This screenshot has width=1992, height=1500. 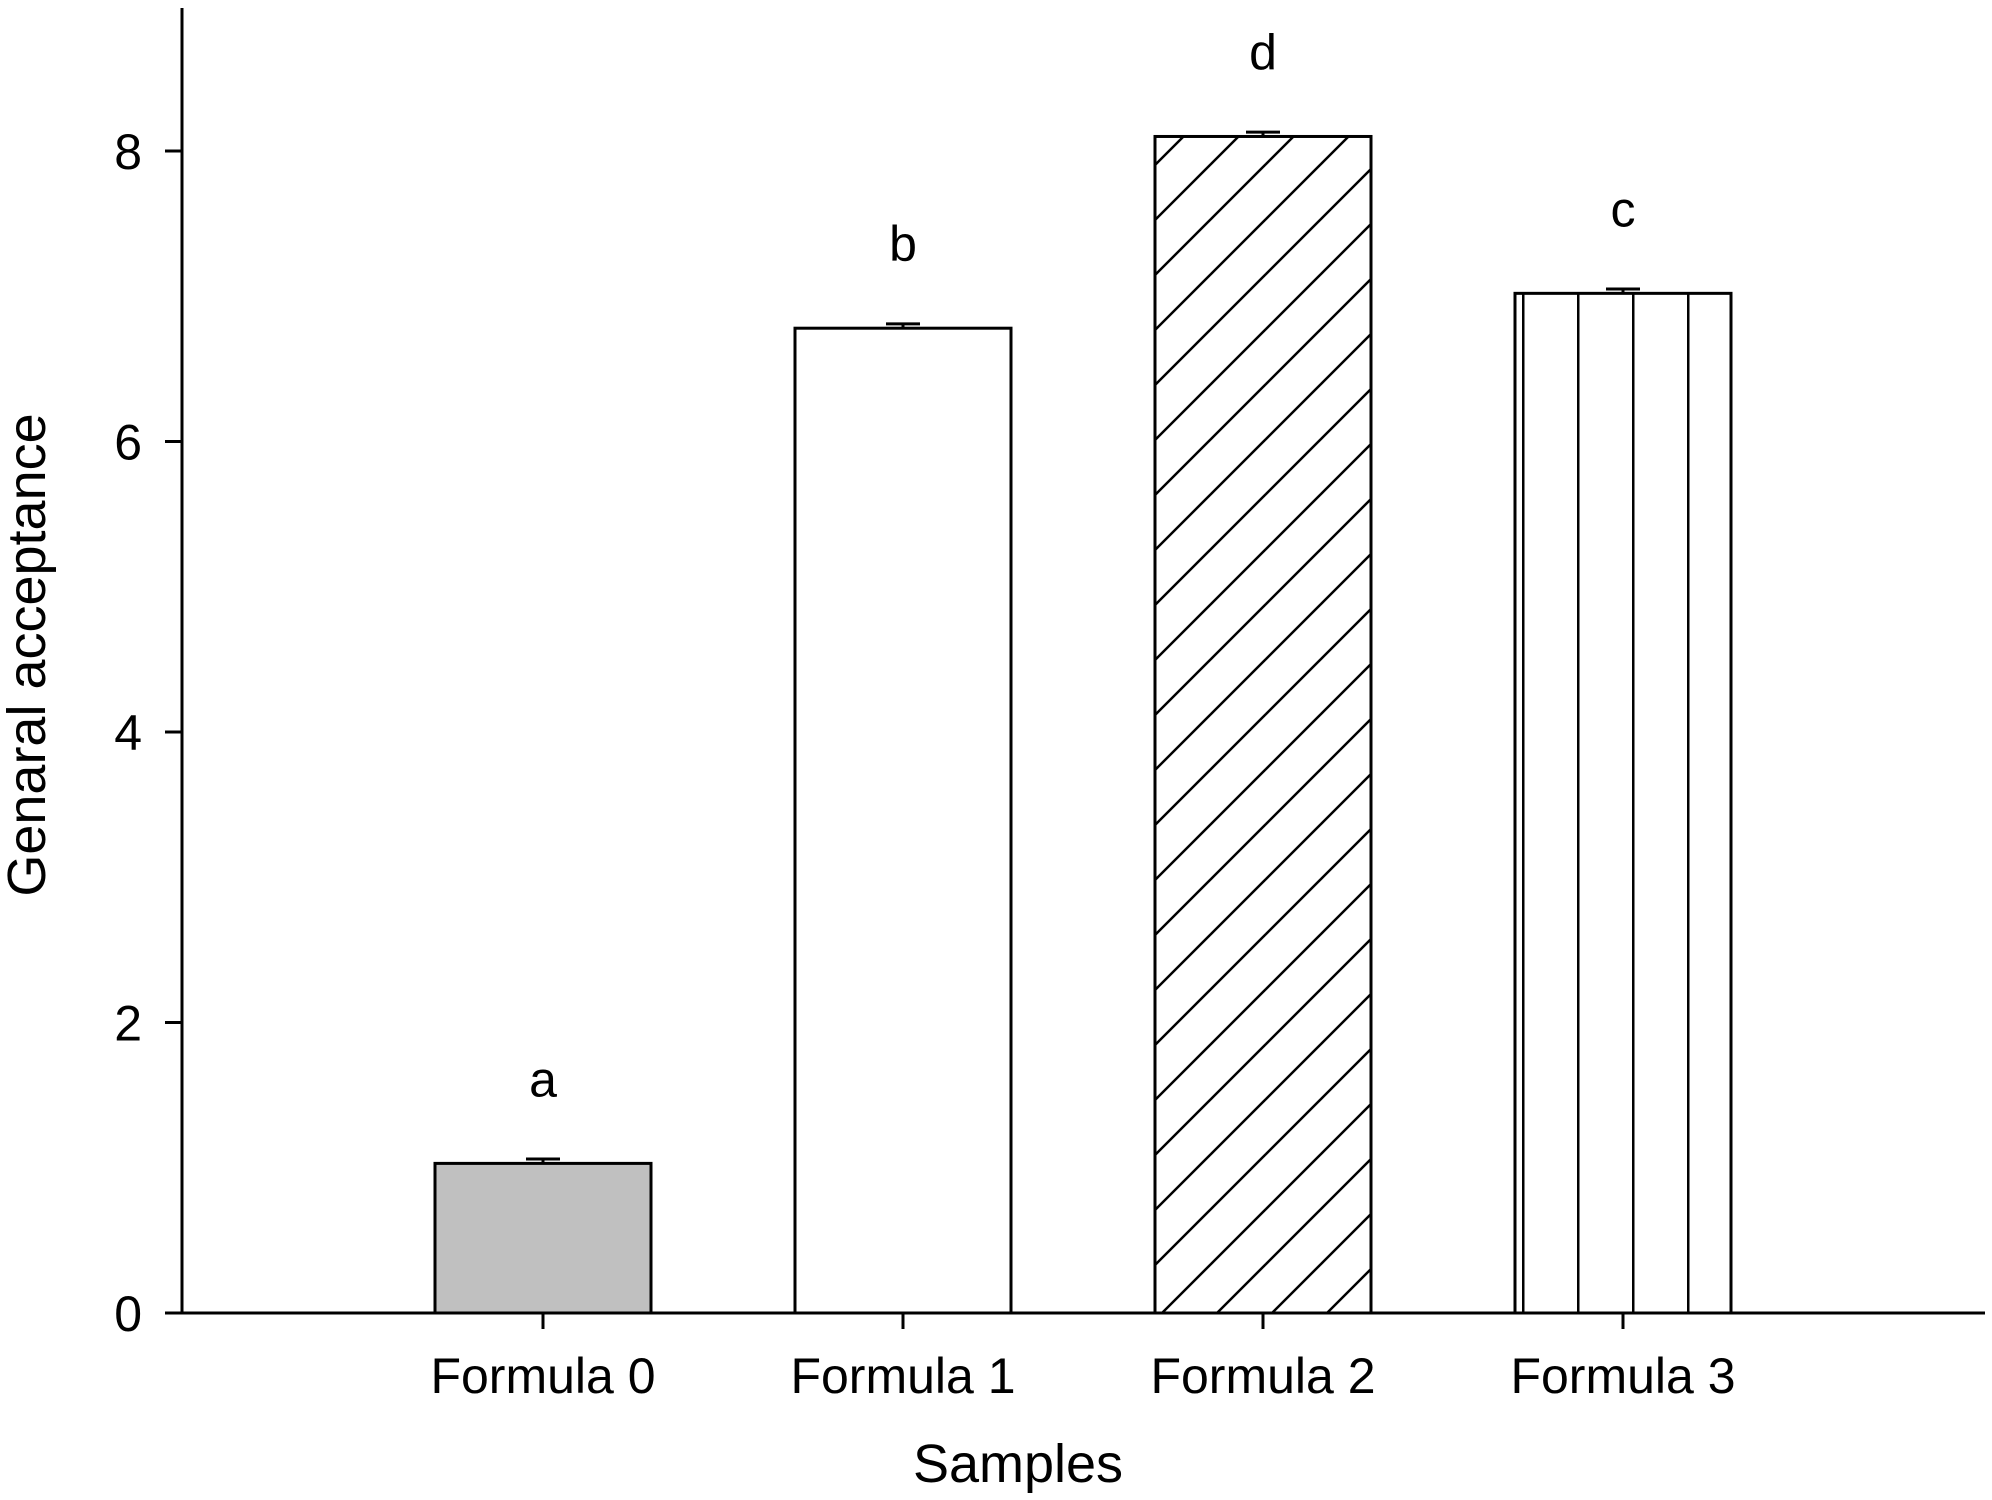 What do you see at coordinates (1263, 52) in the screenshot?
I see `significance-label-d: d` at bounding box center [1263, 52].